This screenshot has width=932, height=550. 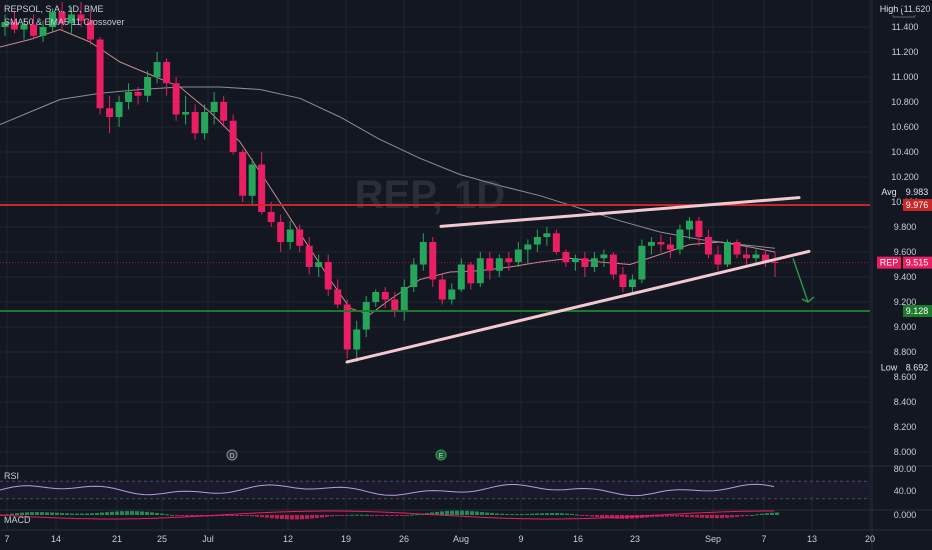 I want to click on price-tick-label: 9.800, so click(x=905, y=227).